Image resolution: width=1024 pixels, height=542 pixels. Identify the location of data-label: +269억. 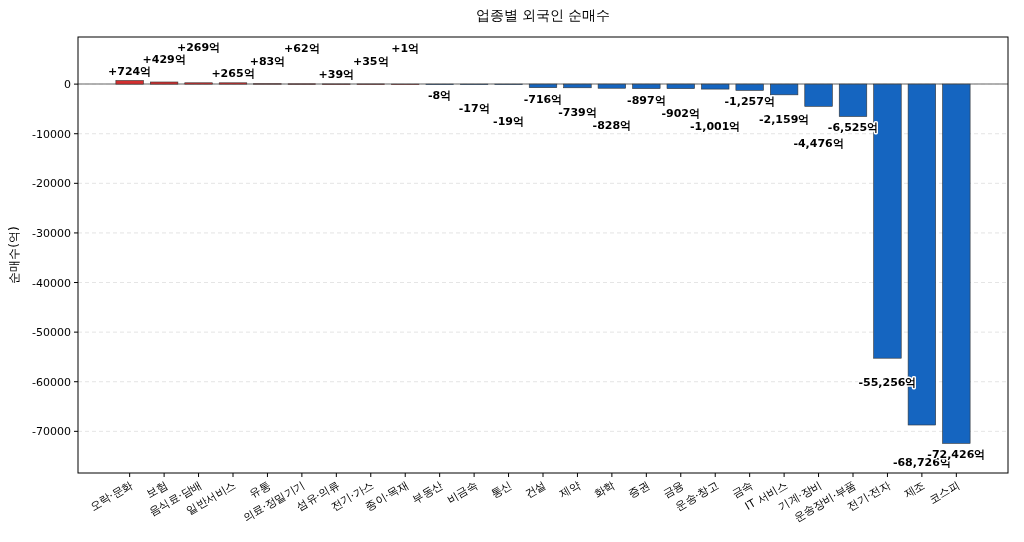
(198, 47).